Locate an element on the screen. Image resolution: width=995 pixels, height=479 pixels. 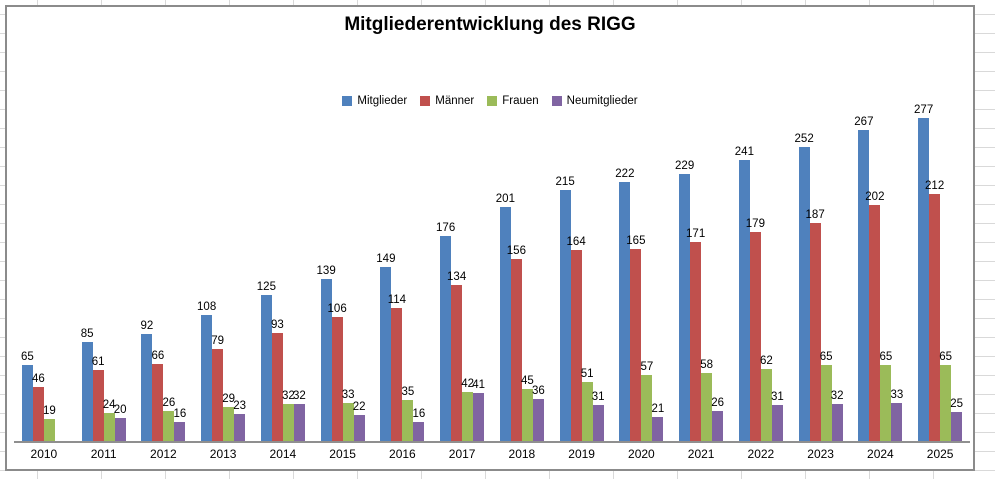
x-axis-label: 2019 is located at coordinates (581, 454).